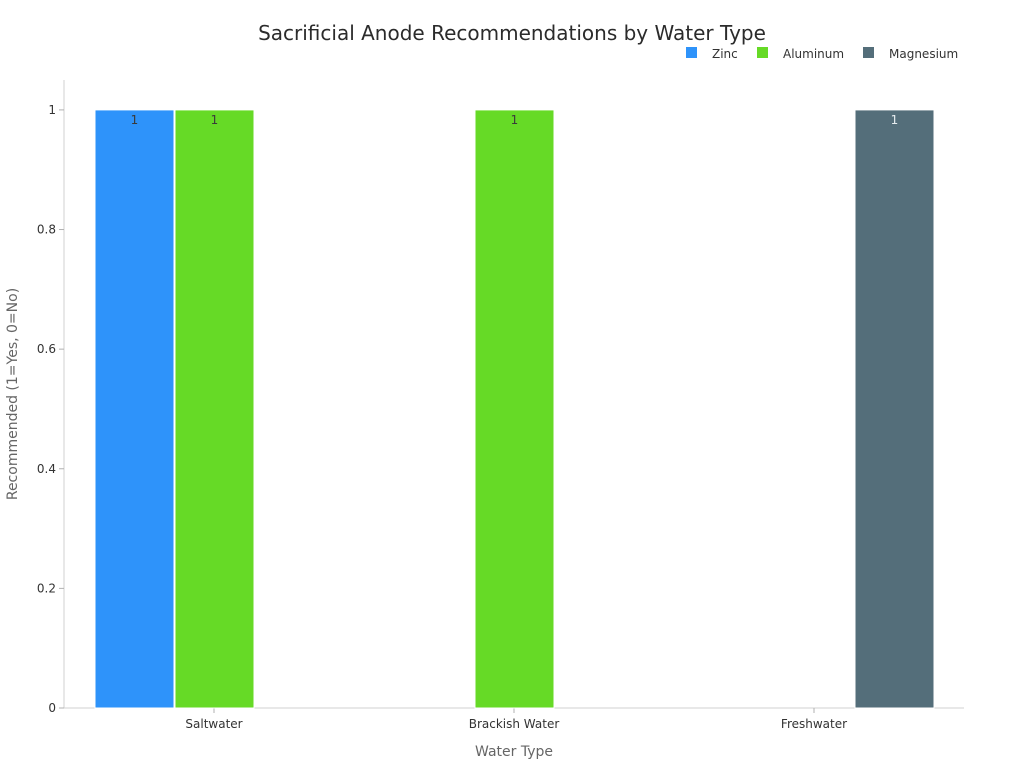  I want to click on legend-swatch-magnesium, so click(868, 52).